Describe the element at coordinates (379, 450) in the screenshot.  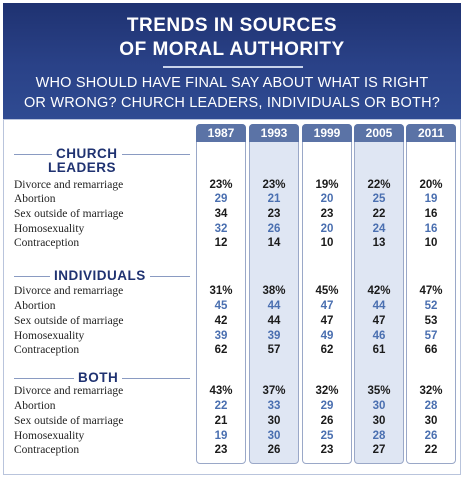
I see `table-cell: 27` at that location.